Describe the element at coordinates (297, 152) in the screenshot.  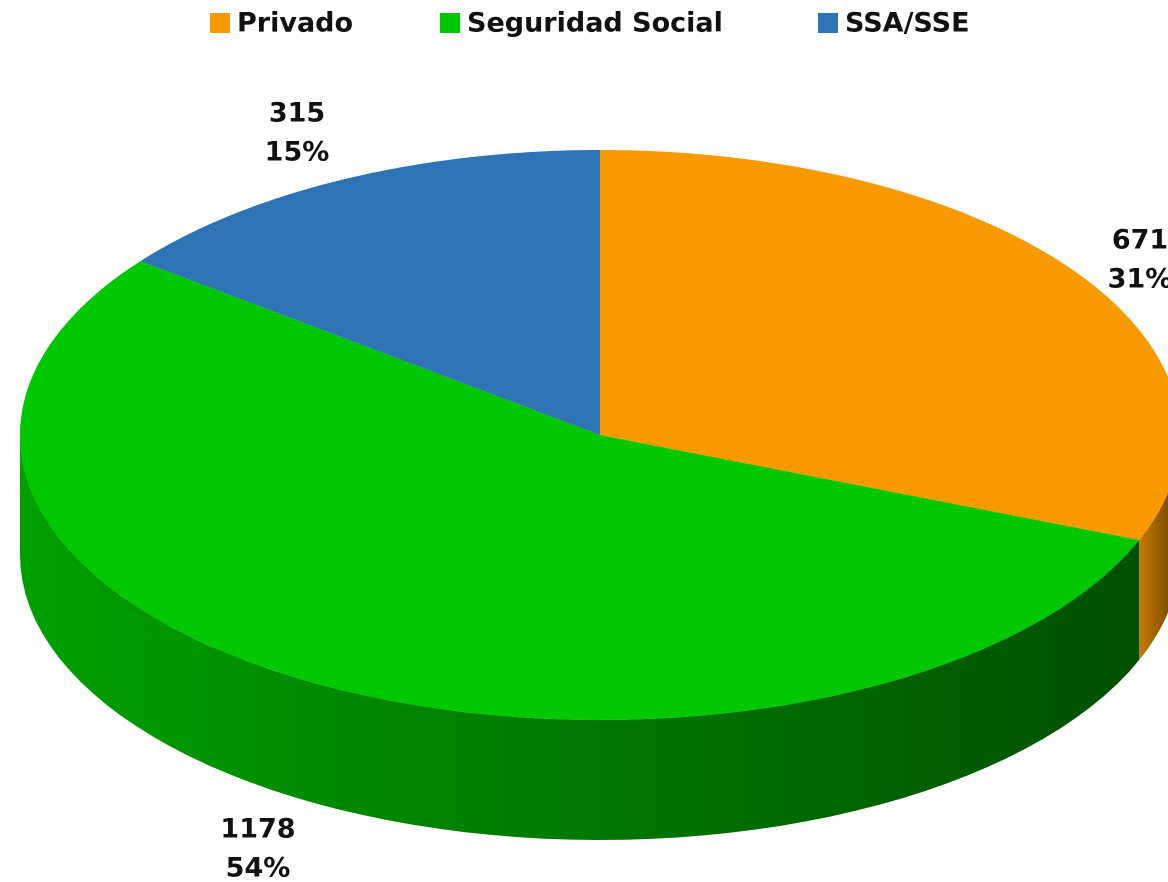
I see `percent-label: 15%` at that location.